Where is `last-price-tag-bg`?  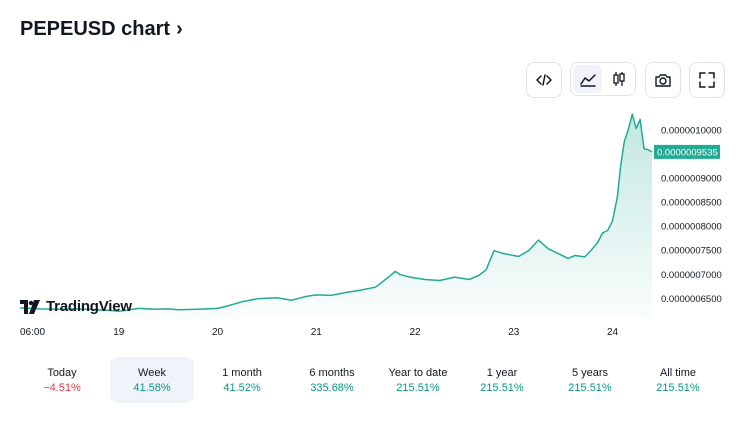
last-price-tag-bg is located at coordinates (687, 151).